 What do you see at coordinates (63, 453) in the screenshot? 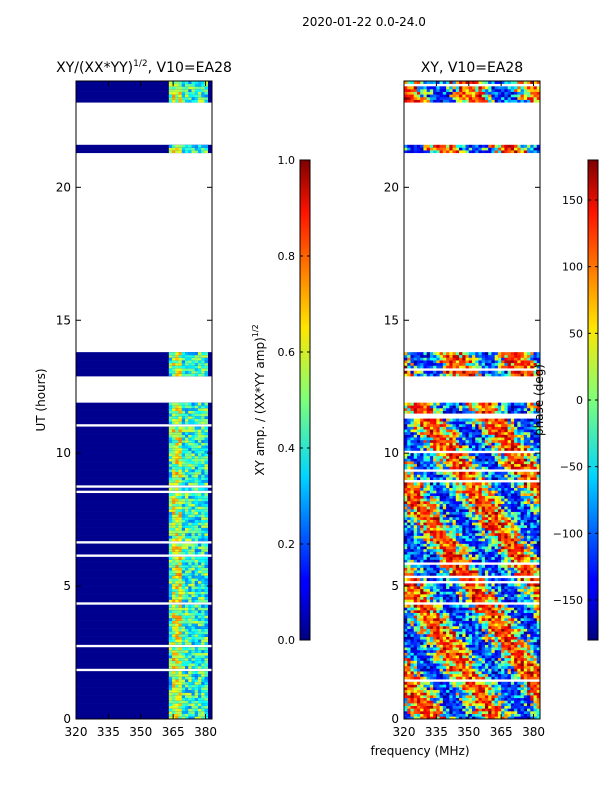
I see `y-tick-label: 10` at bounding box center [63, 453].